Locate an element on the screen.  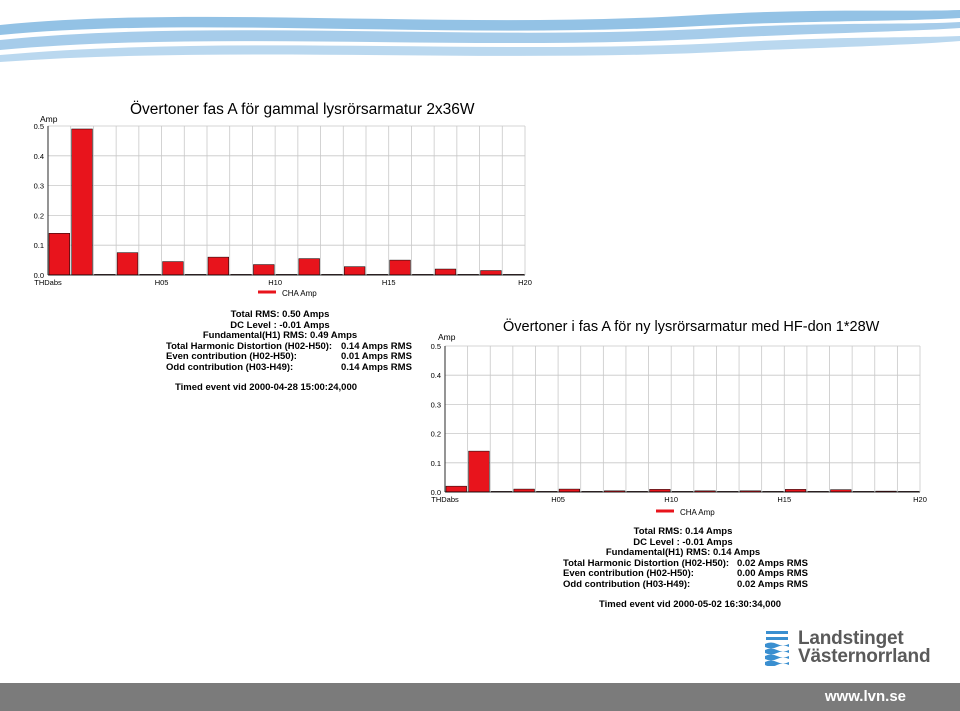
waves-logo-icon is located at coordinates (777, 648).